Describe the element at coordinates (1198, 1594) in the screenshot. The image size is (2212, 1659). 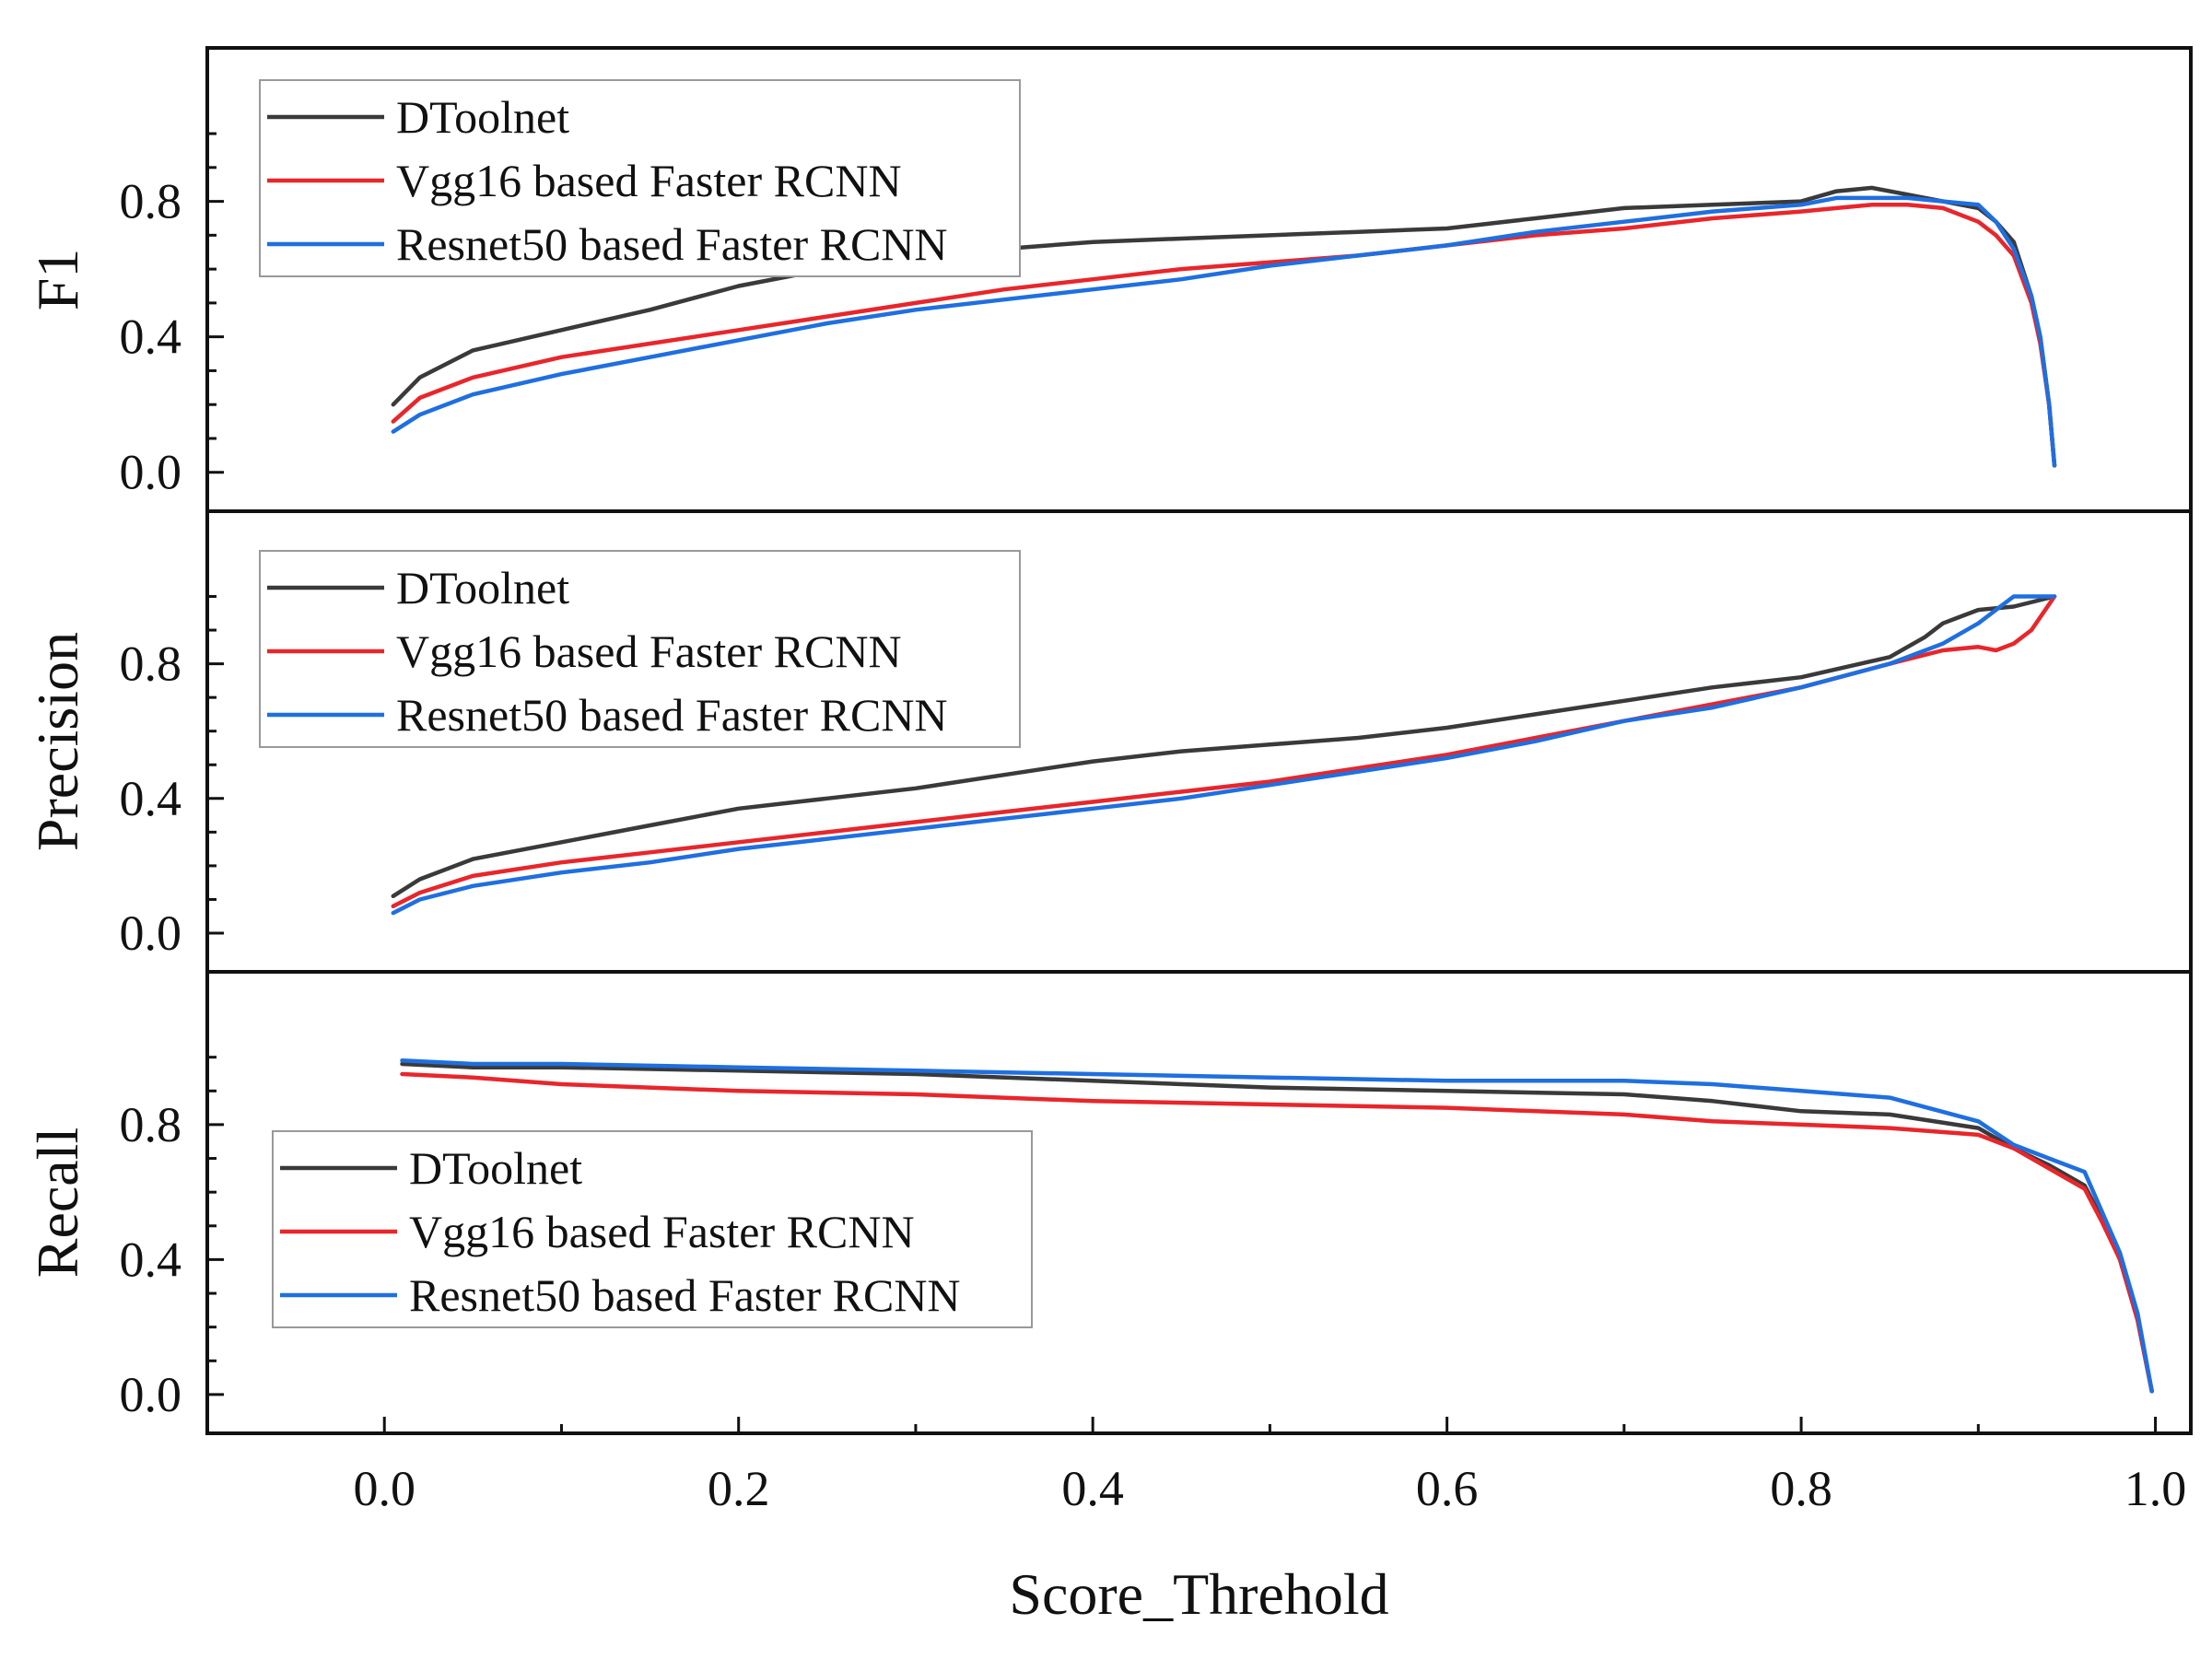
I see `x-axis-title: Score_Threhold` at that location.